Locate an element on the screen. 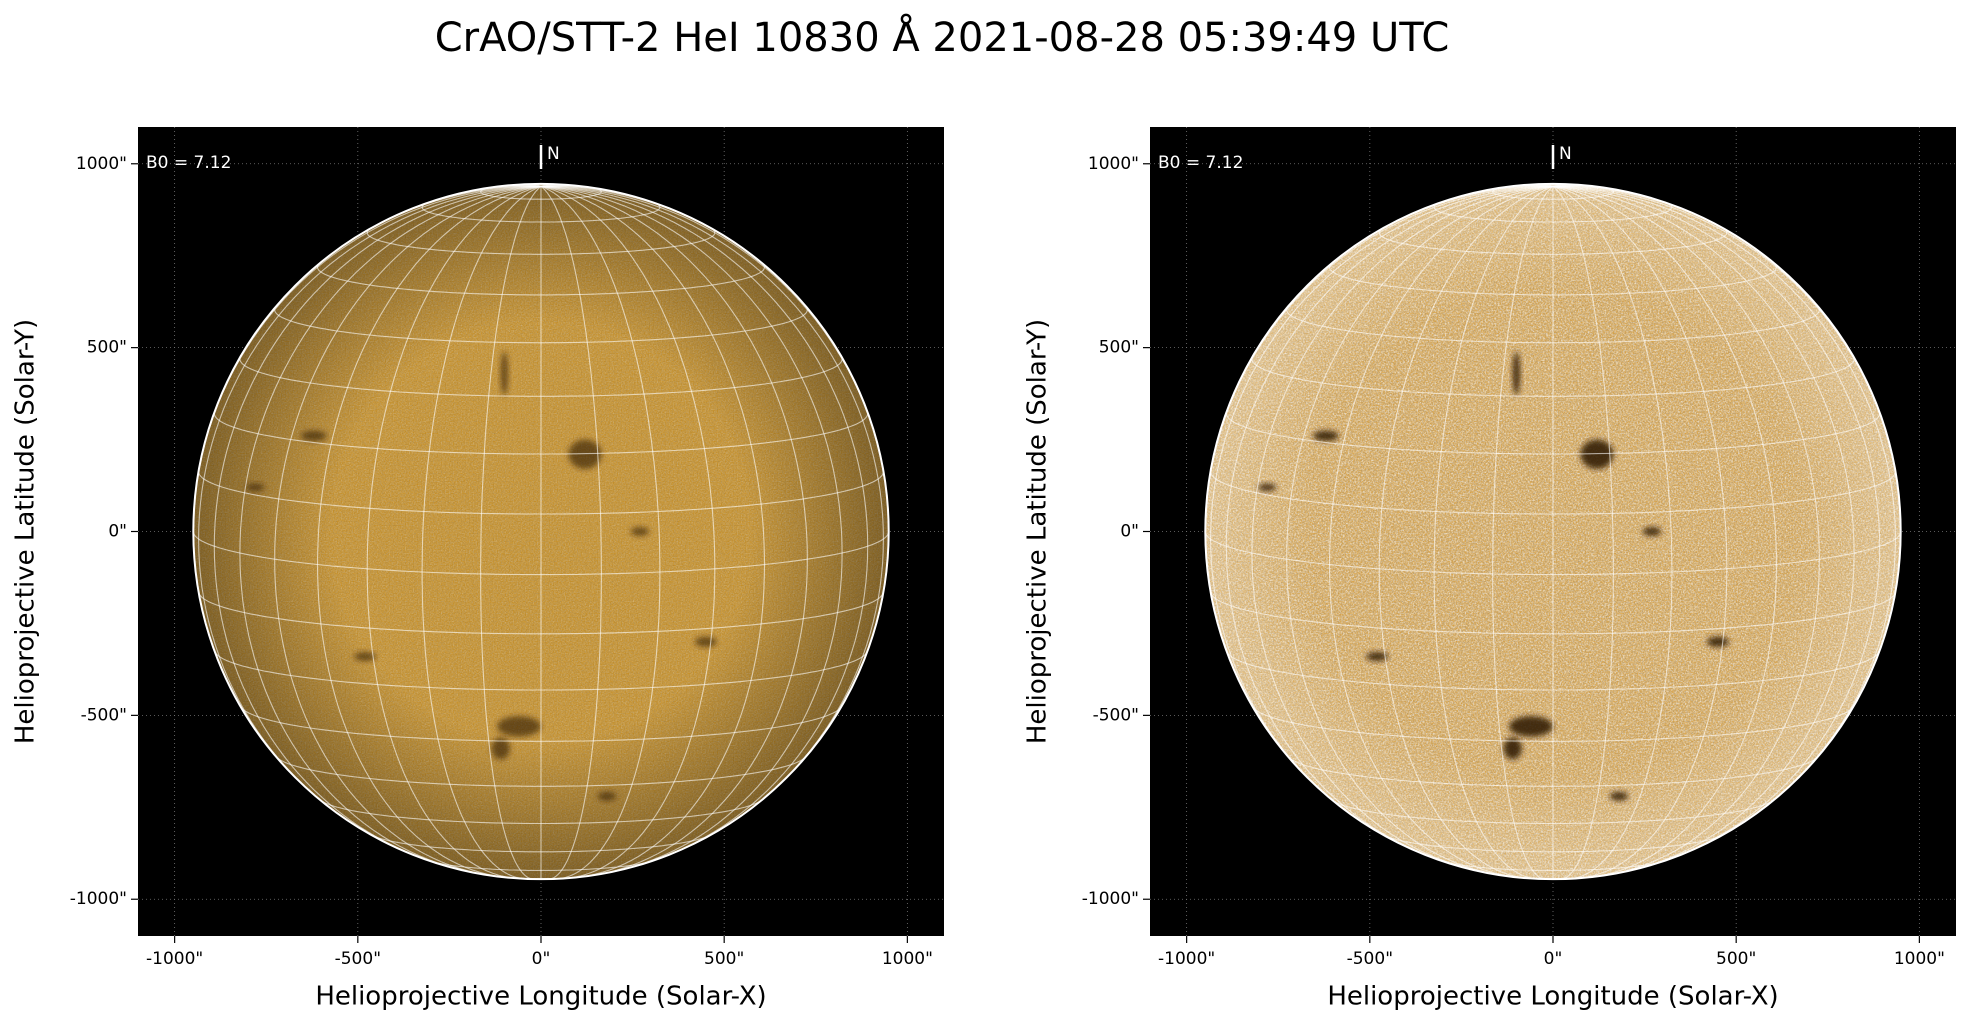  north-label: N is located at coordinates (553, 154).